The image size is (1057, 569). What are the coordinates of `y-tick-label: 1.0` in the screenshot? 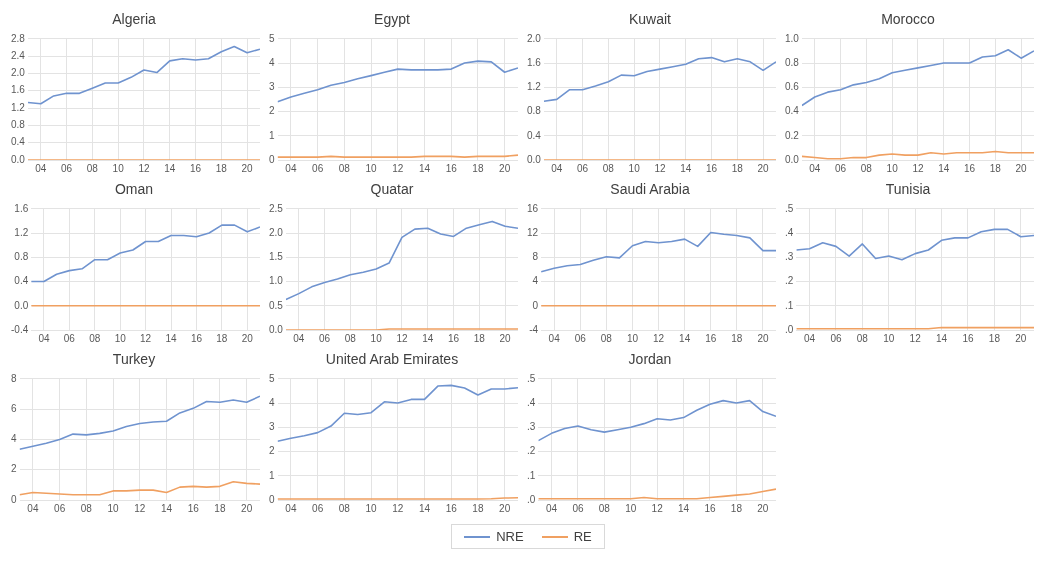 It's located at (276, 281).